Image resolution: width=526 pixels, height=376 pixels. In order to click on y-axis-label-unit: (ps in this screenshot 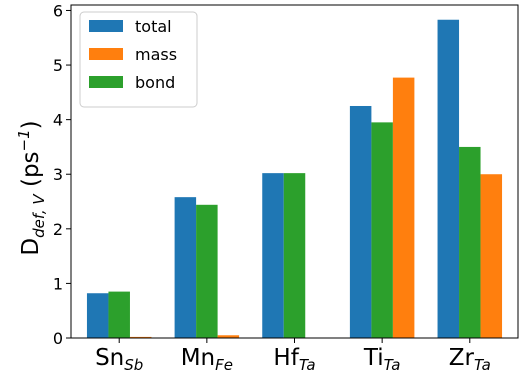, I will do `click(31, 172)`.